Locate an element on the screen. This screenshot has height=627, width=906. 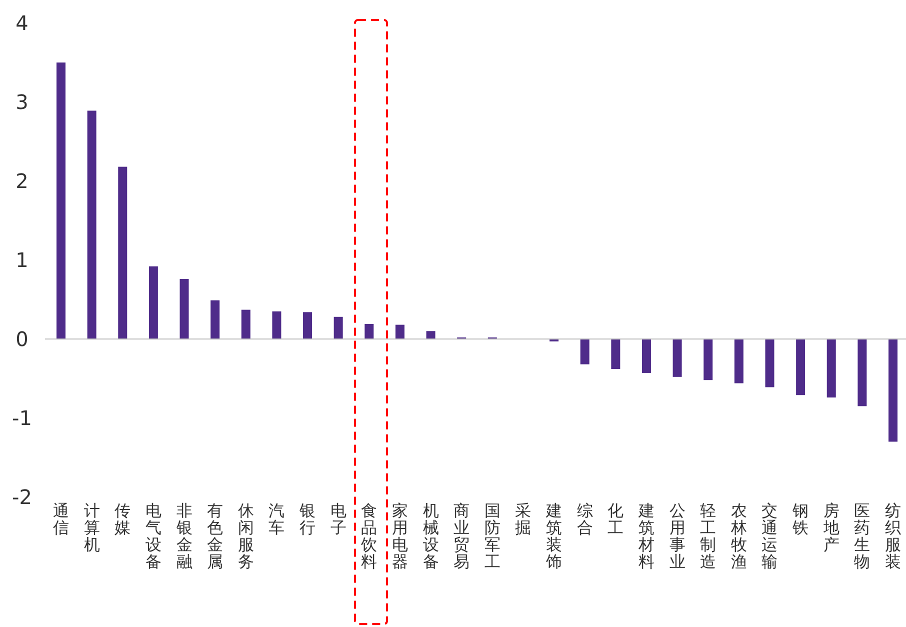
x-tick-label: 建筑装饰 is located at coordinates (553, 536).